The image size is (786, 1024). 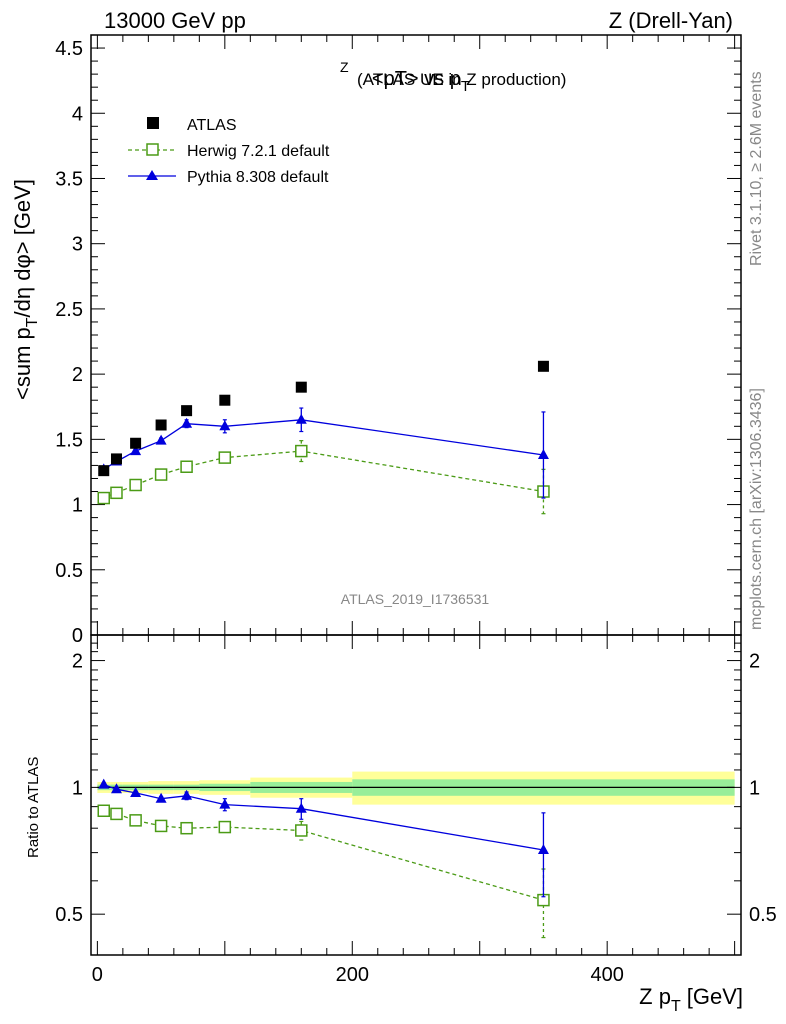 What do you see at coordinates (763, 915) in the screenshot?
I see `ratio-ytick-label-right: 0.5` at bounding box center [763, 915].